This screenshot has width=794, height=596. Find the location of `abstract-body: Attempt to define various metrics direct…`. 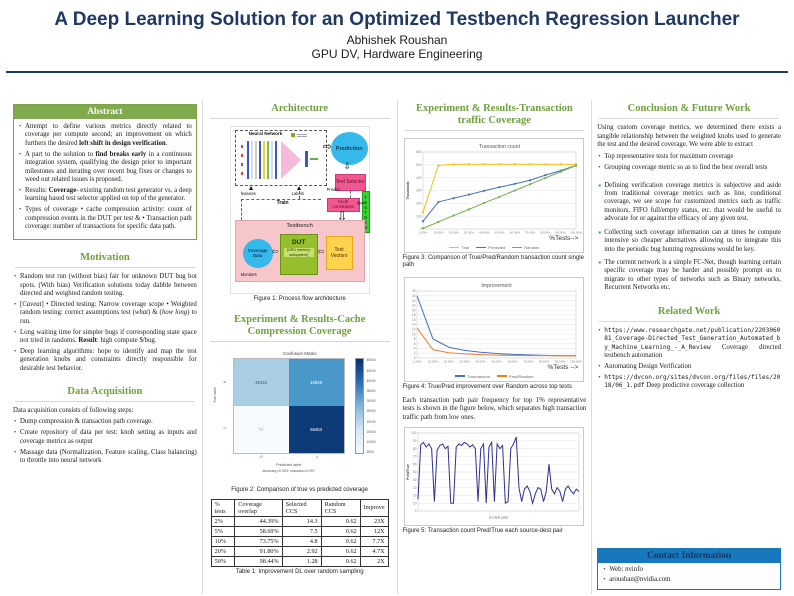

abstract-body: Attempt to define various metrics direct… is located at coordinates (105, 179).